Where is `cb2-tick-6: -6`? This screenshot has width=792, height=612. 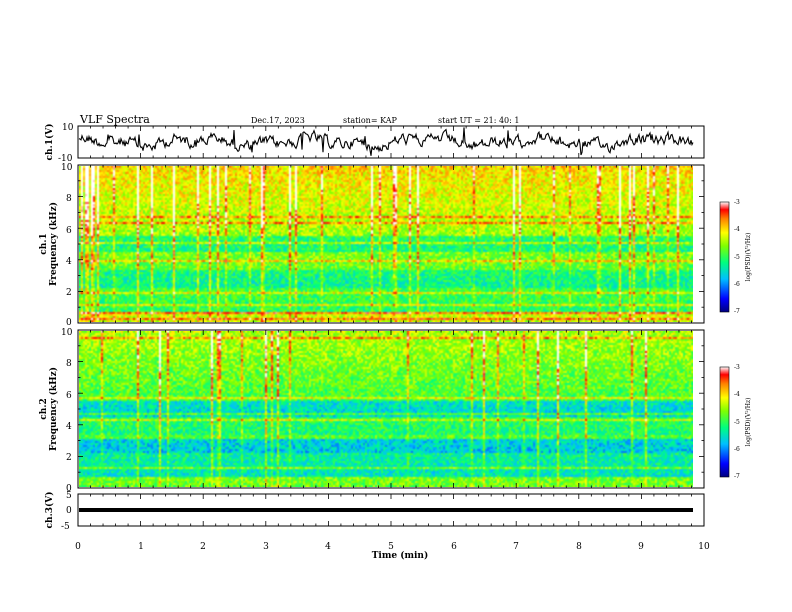
cb2-tick-6: -6 is located at coordinates (737, 449).